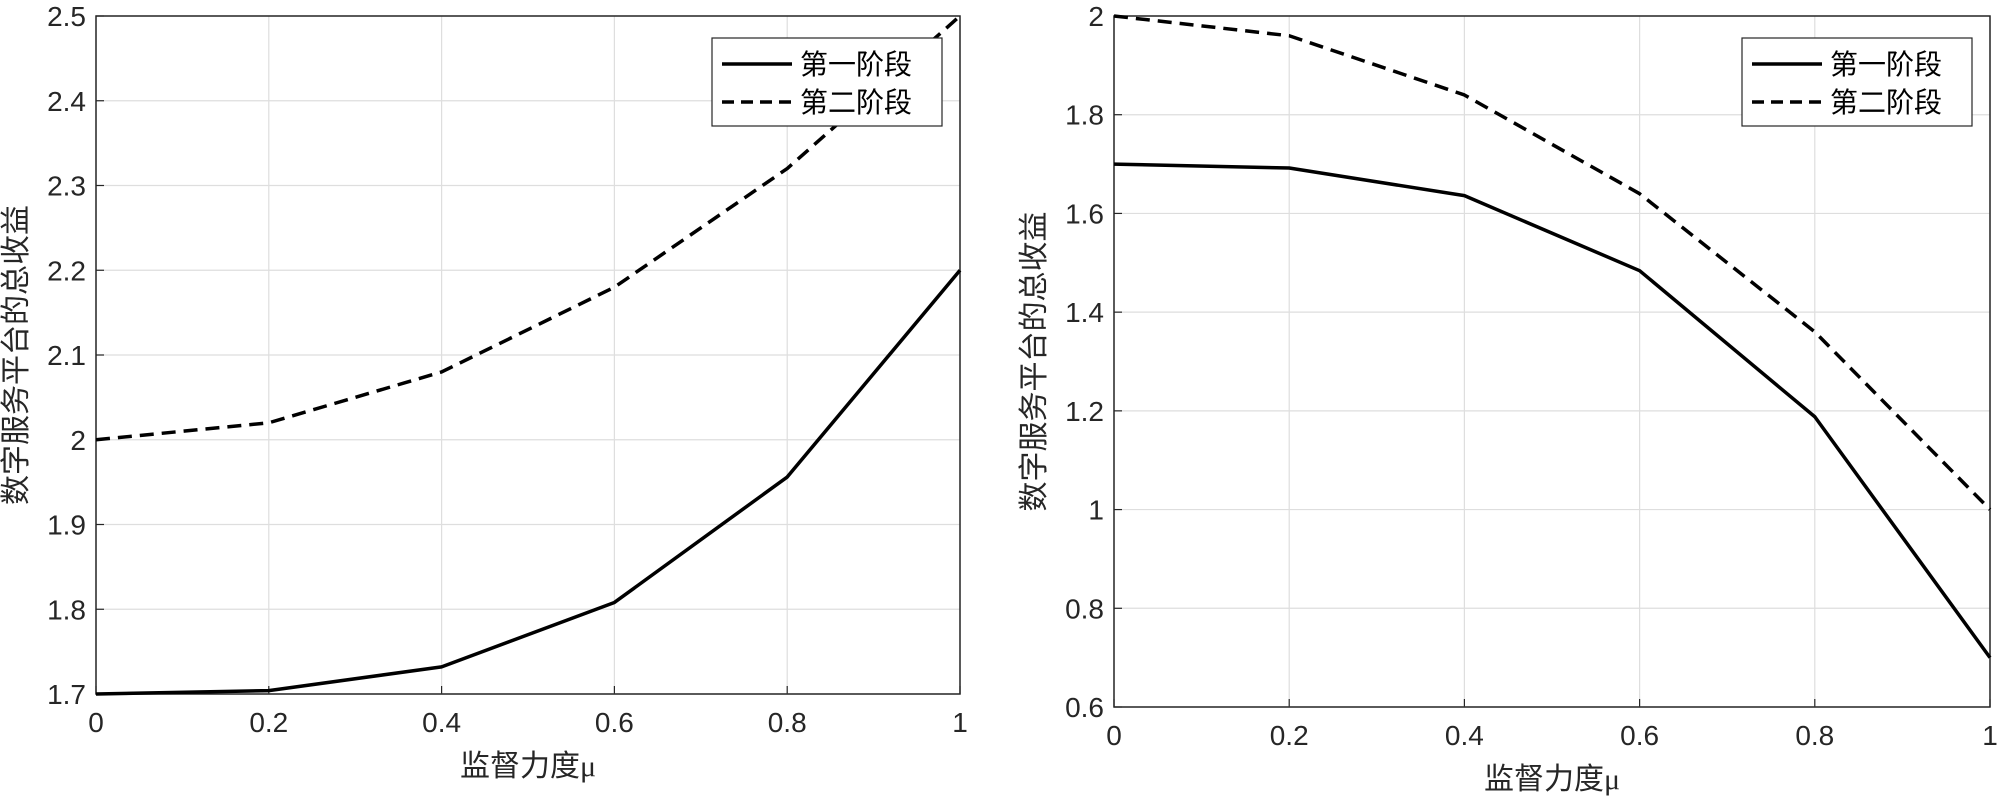 The image size is (2000, 804). What do you see at coordinates (1084, 411) in the screenshot?
I see `y-tick-label: 1.2` at bounding box center [1084, 411].